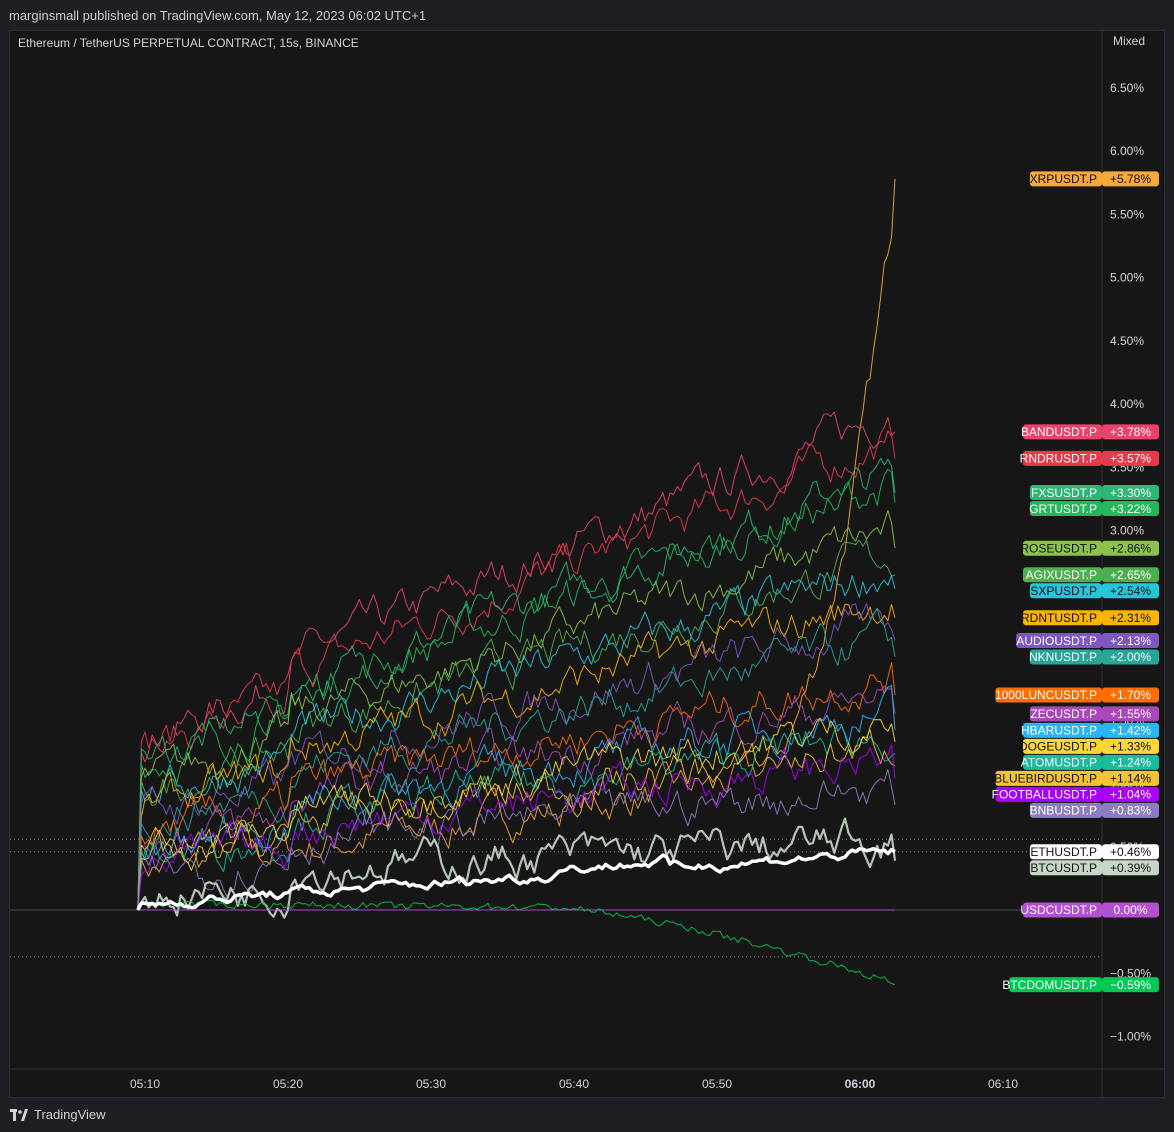 The image size is (1174, 1132). I want to click on series-value-label: 0.00%, so click(1130, 910).